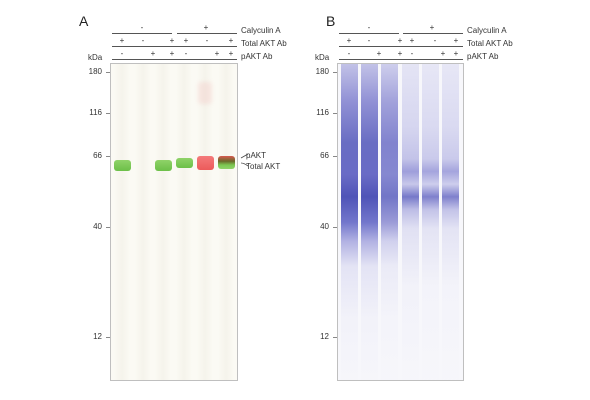  Describe the element at coordinates (174, 59) in the screenshot. I see `pakt-line-a` at that location.